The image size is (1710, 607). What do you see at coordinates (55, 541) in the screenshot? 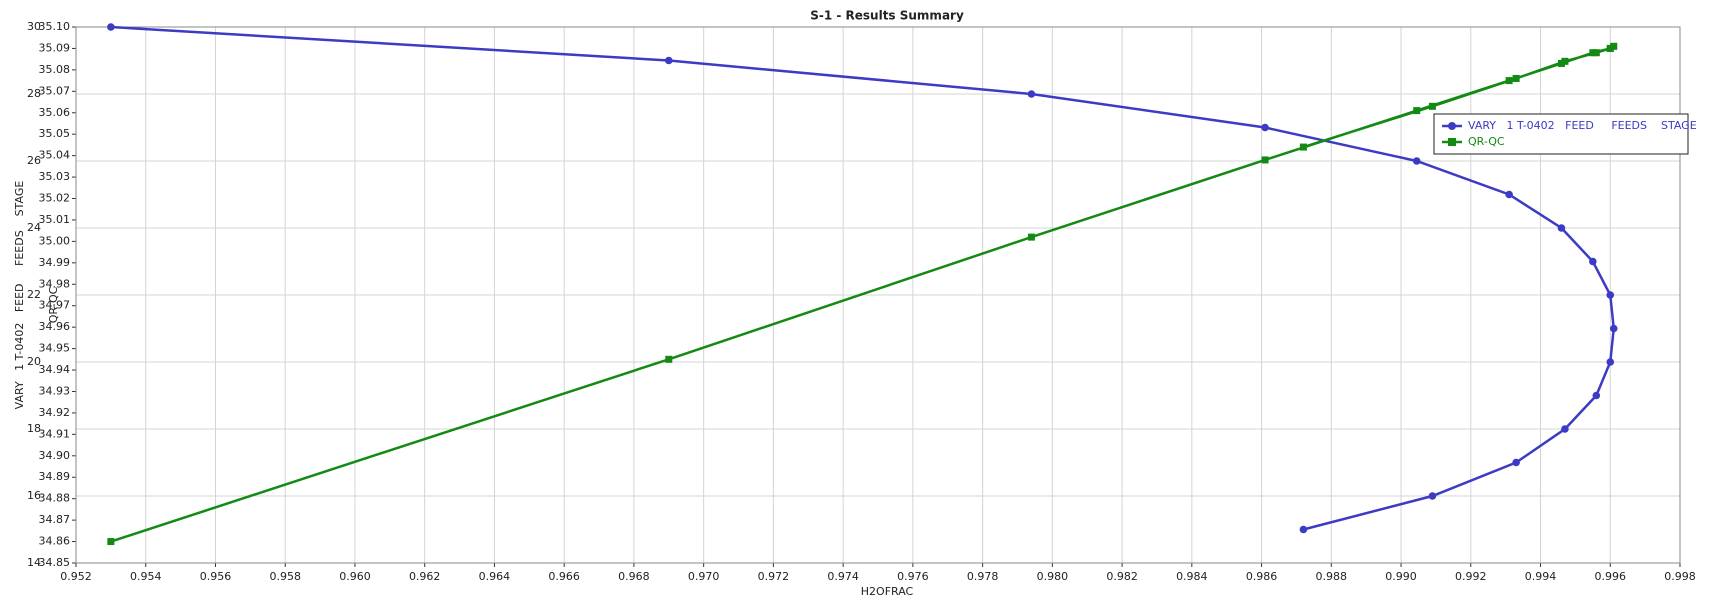
I see `y2-tick-label: 34.86` at bounding box center [55, 541].